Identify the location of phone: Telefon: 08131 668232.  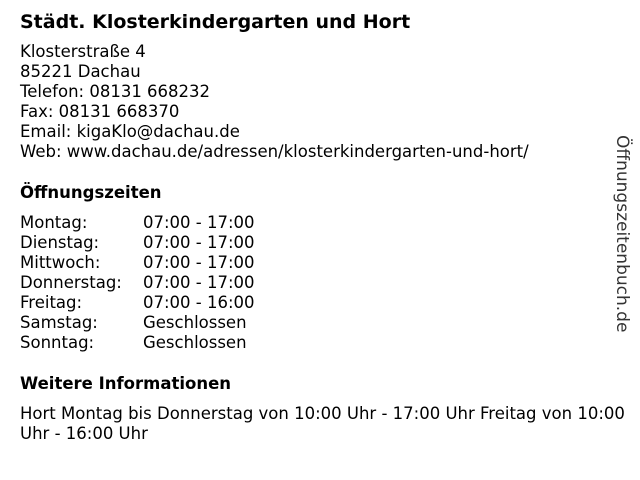
(115, 91).